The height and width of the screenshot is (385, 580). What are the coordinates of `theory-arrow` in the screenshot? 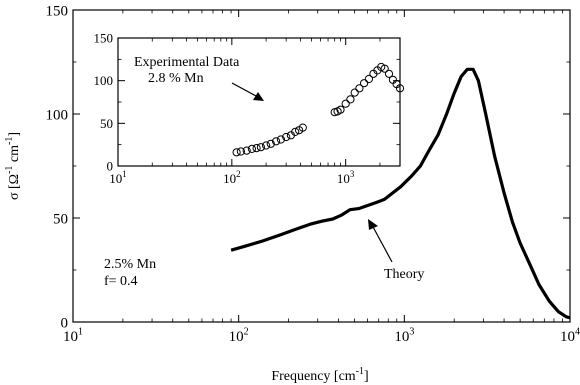 It's located at (380, 241).